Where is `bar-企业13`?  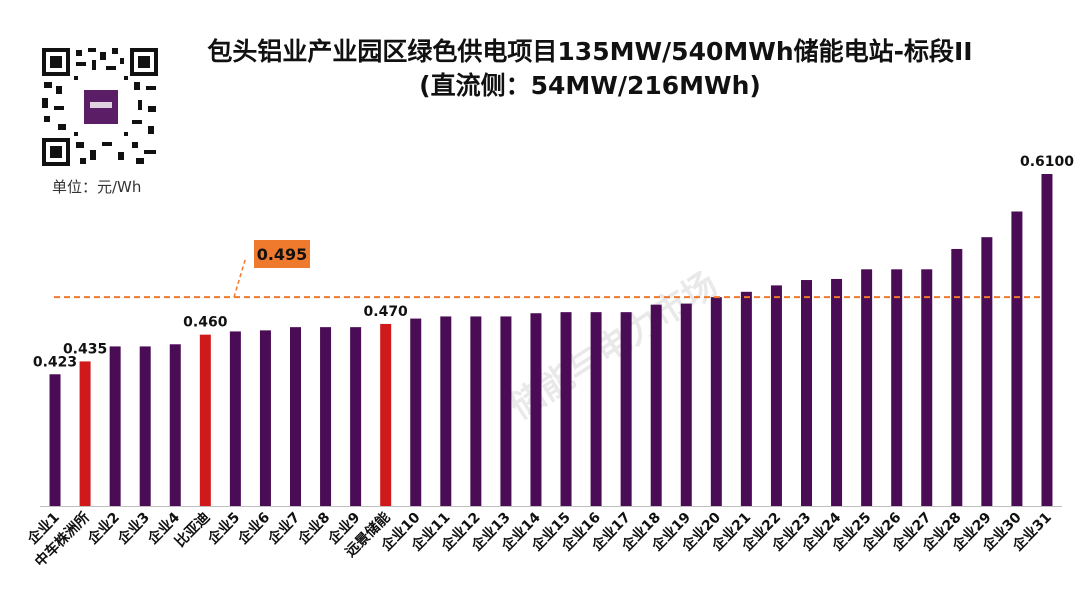 bar-企业13 is located at coordinates (506, 411).